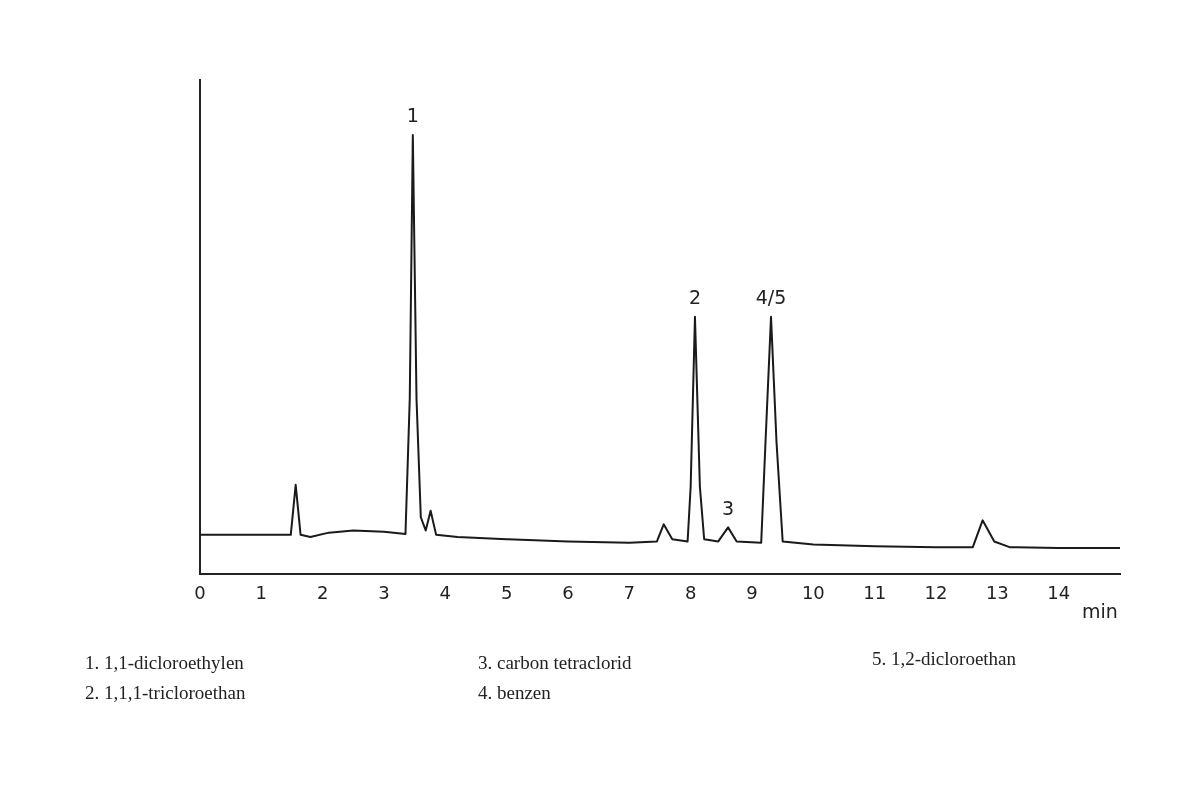 The width and height of the screenshot is (1200, 800). What do you see at coordinates (165, 693) in the screenshot?
I see `text: 2. 1,1,1-tricloroethan` at bounding box center [165, 693].